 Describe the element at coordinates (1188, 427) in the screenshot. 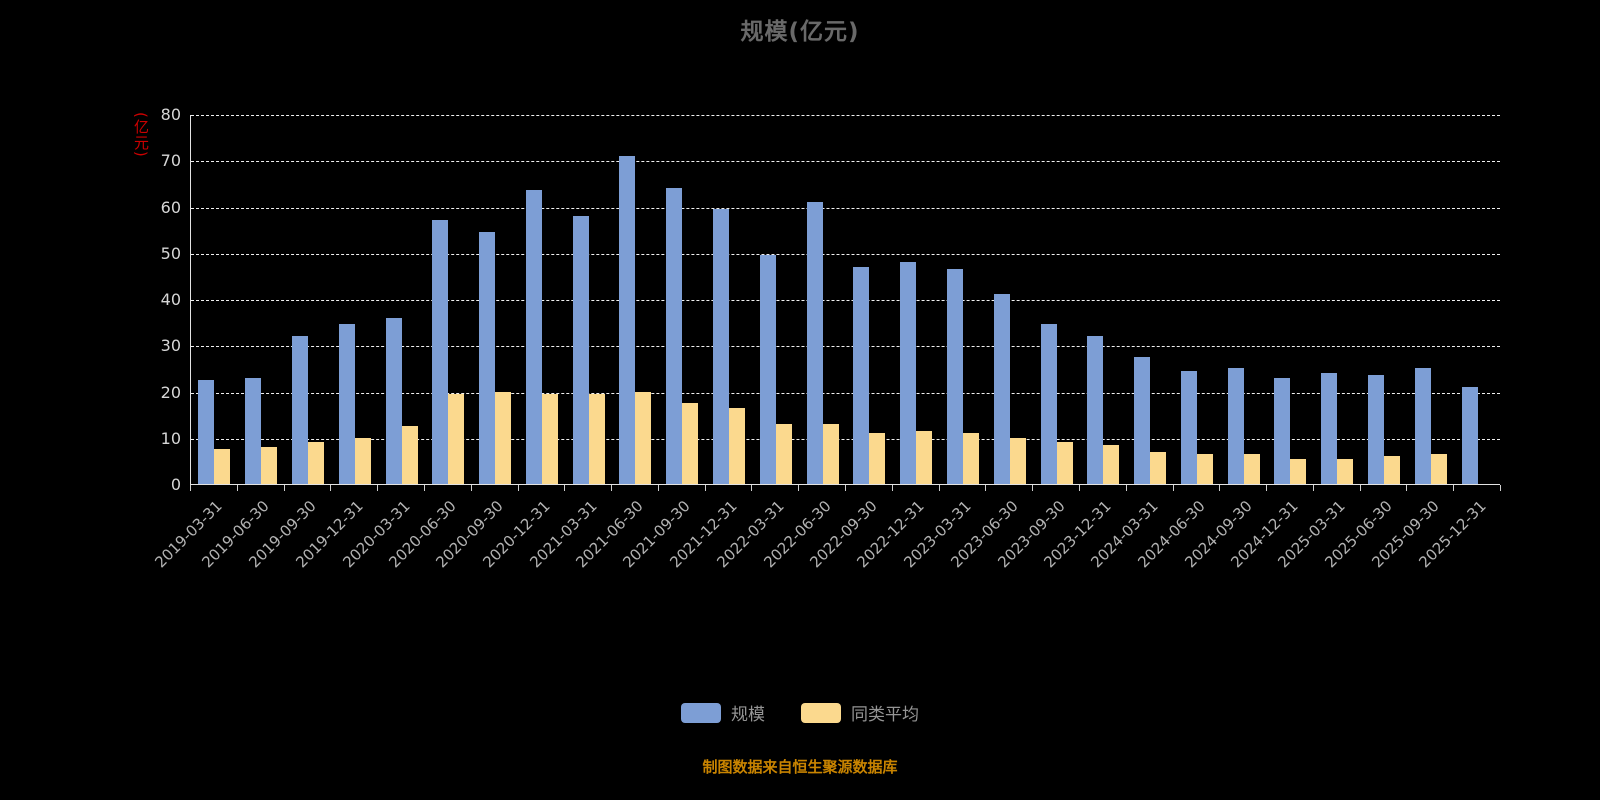

I see `bar-规模-2024-06-30` at that location.